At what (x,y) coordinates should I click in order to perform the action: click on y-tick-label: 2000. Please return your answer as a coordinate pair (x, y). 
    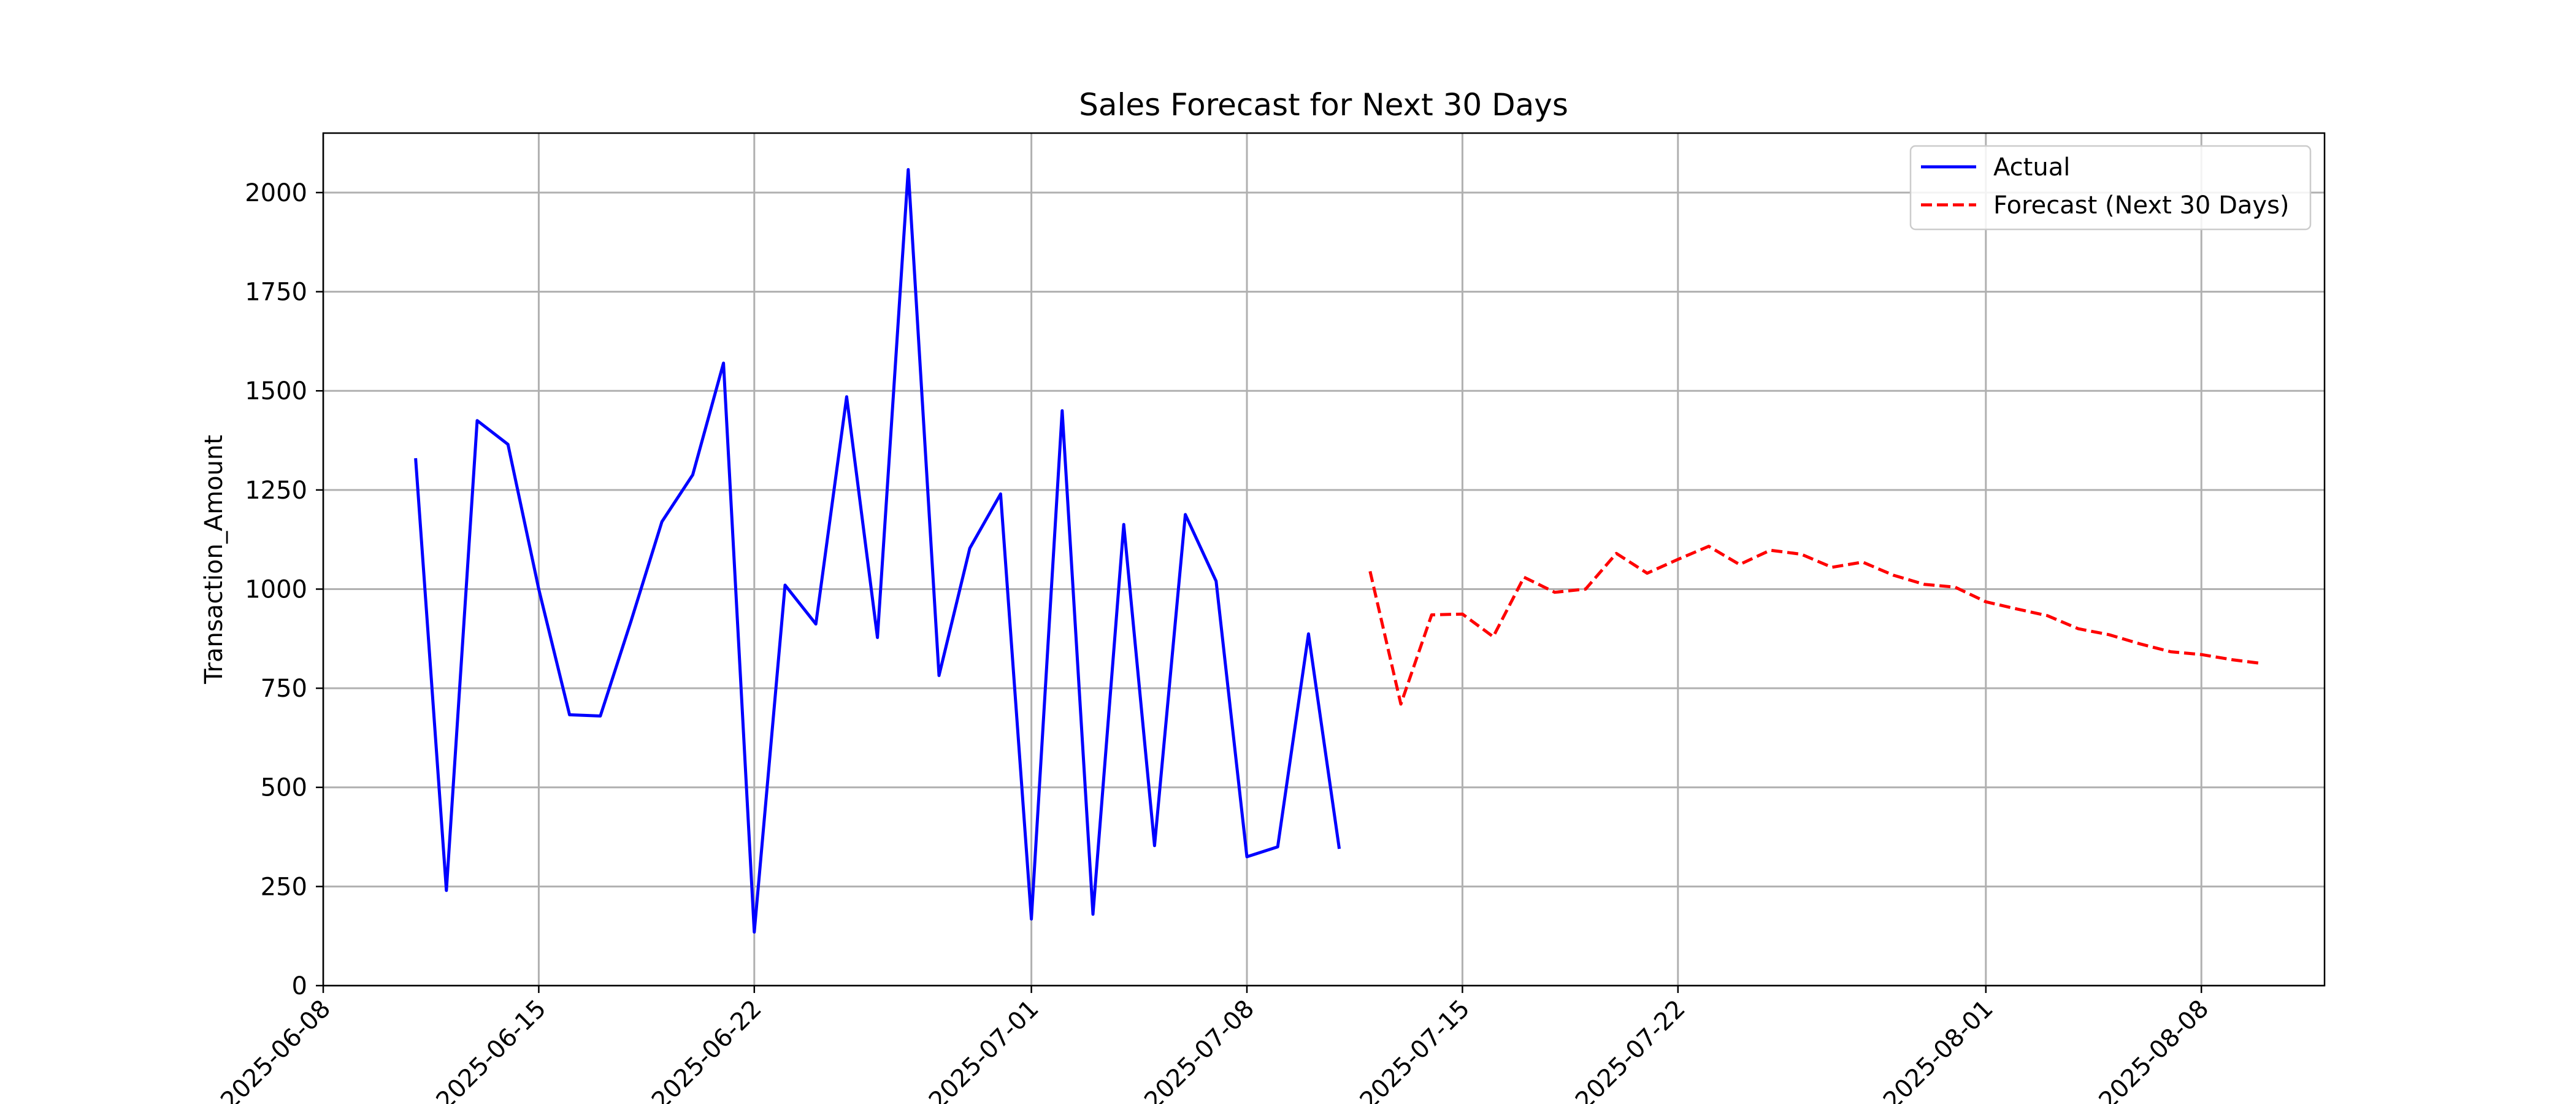
    Looking at the image, I should click on (276, 193).